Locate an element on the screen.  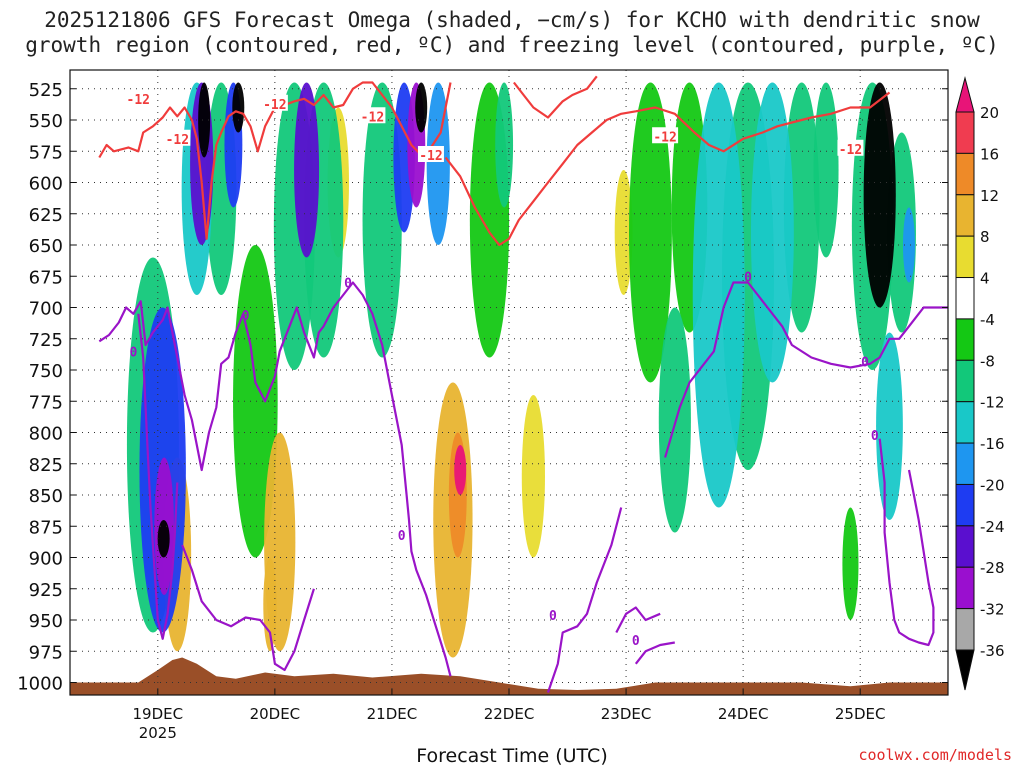
colorbar-label: 8 is located at coordinates (985, 237).